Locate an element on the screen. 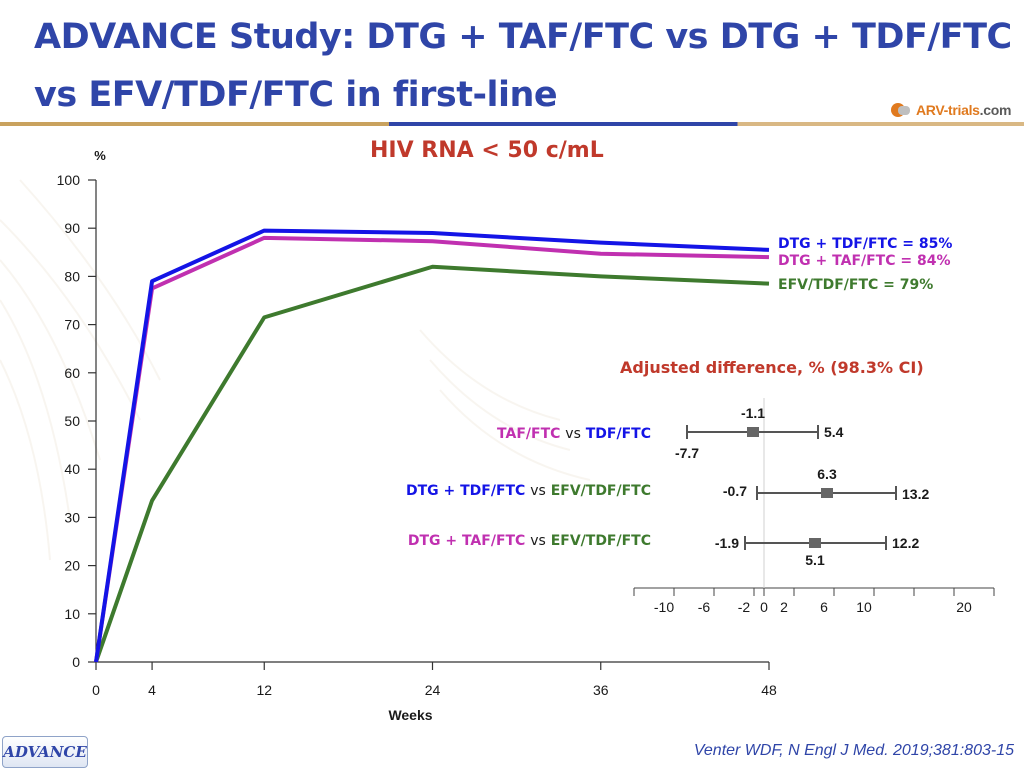 This screenshot has width=1024, height=768. comparison-1-b: TDF/FTC is located at coordinates (618, 434).